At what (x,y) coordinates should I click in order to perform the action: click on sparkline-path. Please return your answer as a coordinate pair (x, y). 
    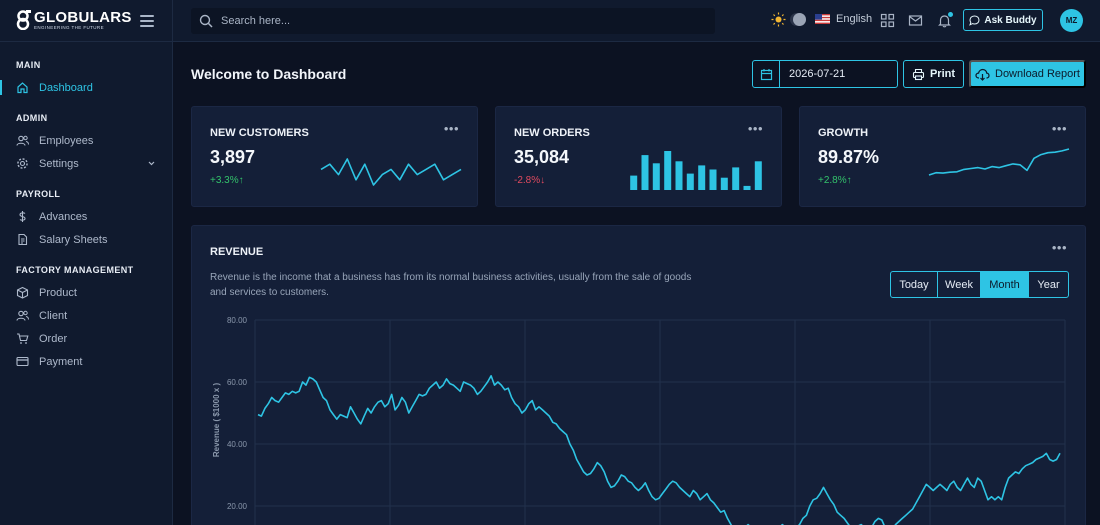
    Looking at the image, I should click on (391, 172).